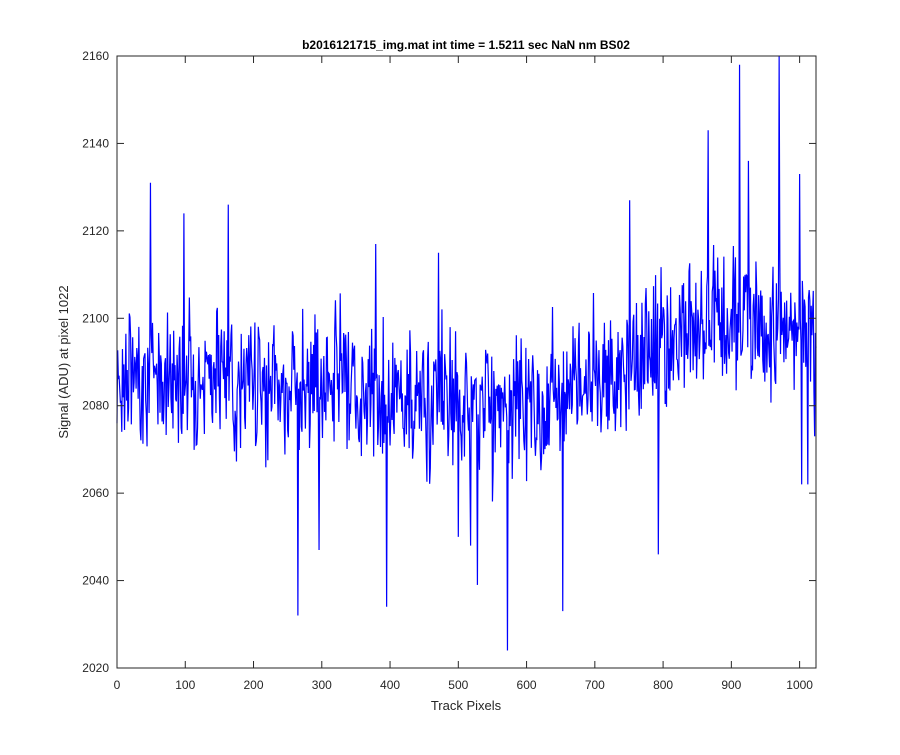 Image resolution: width=900 pixels, height=755 pixels. What do you see at coordinates (527, 685) in the screenshot?
I see `x-tick-label: 600` at bounding box center [527, 685].